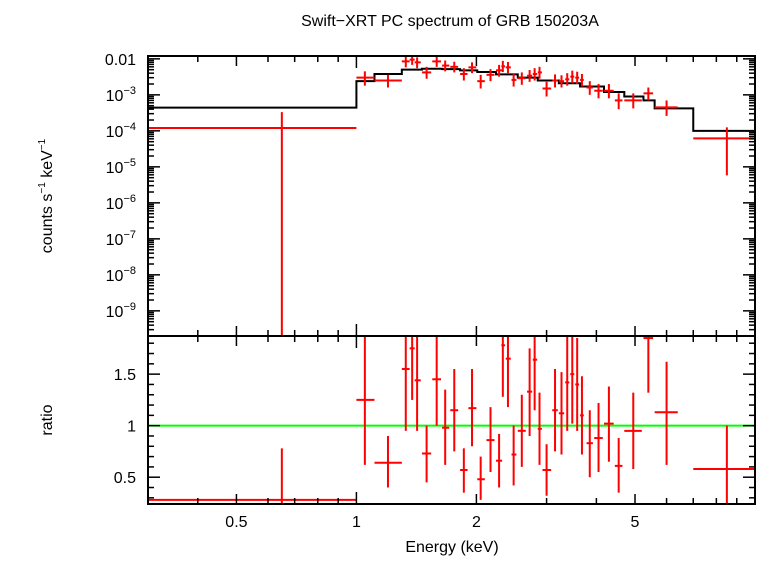  I want to click on spectrum-ytick-label-4: 10⁻⁶, so click(121, 203).